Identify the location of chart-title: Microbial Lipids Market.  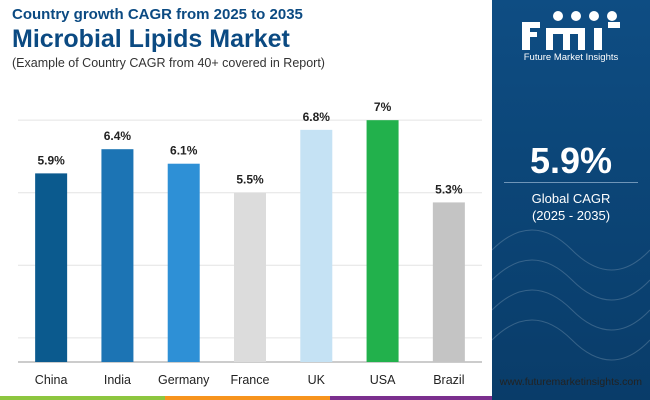
(151, 39).